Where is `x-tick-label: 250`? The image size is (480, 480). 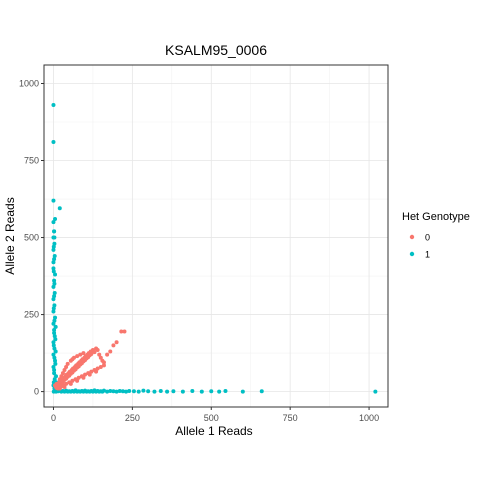
x-tick-label: 250 is located at coordinates (132, 418).